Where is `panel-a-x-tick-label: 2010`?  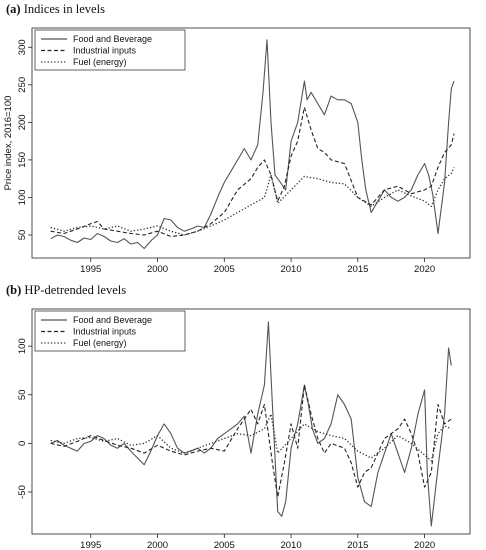 panel-a-x-tick-label: 2010 is located at coordinates (290, 269).